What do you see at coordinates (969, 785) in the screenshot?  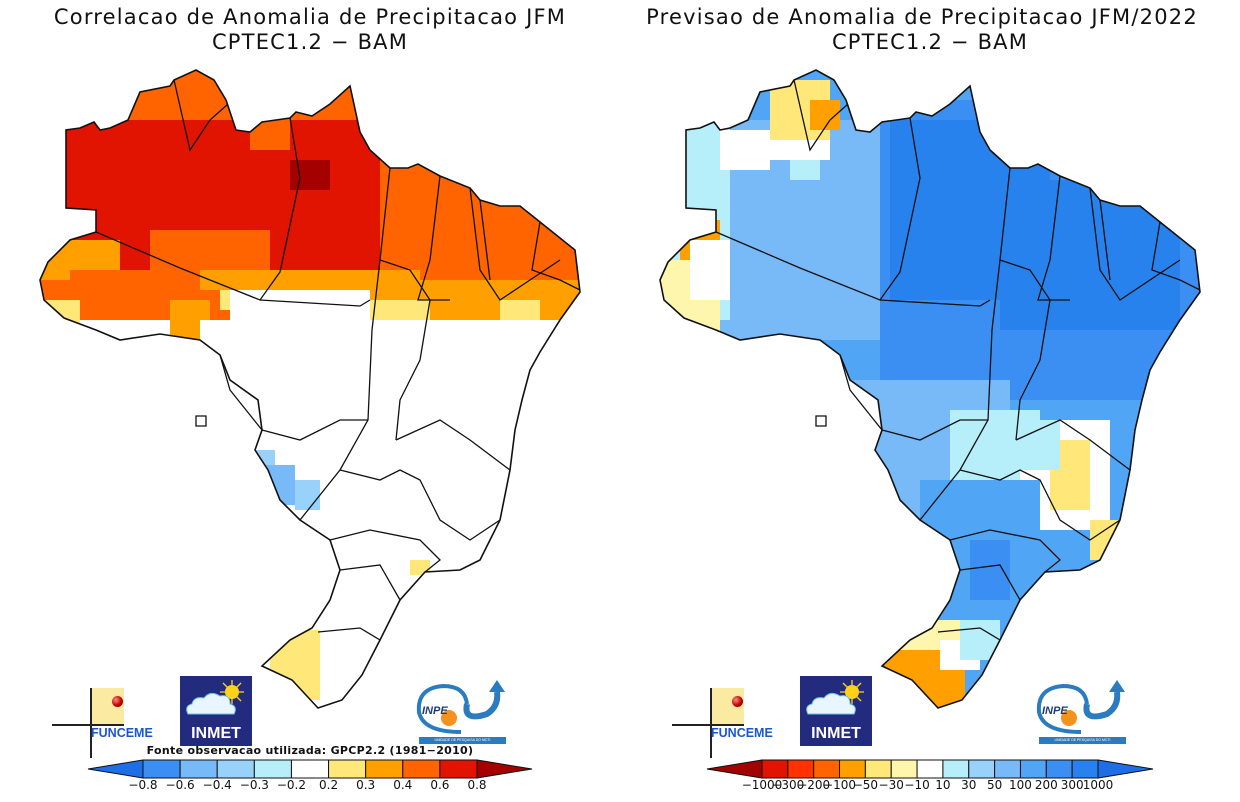 I see `colorbar-tick-label: 30` at bounding box center [969, 785].